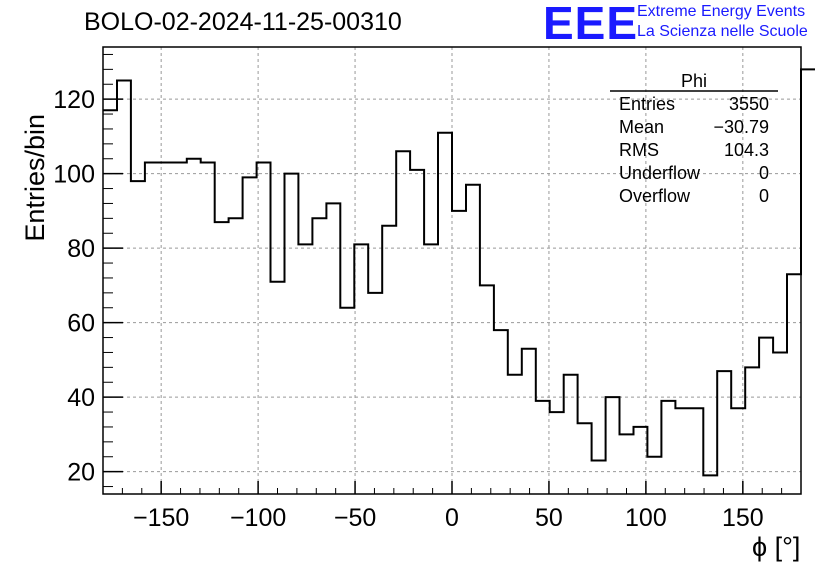 The height and width of the screenshot is (572, 836). Describe the element at coordinates (258, 518) in the screenshot. I see `x-tick-label: −100` at that location.